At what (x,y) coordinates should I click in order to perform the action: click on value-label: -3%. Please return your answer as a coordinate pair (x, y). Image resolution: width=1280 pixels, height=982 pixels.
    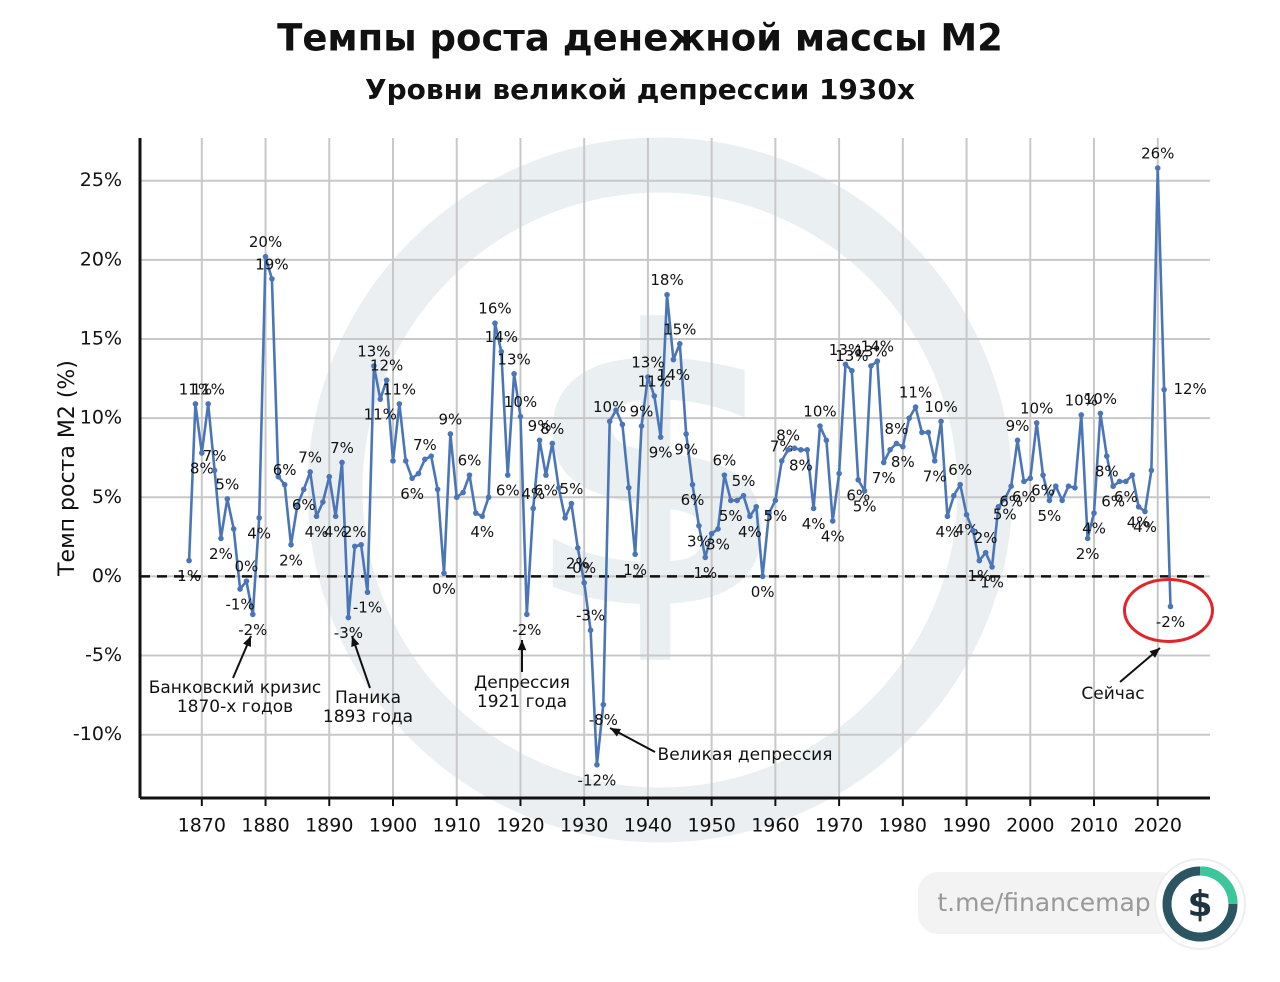
    Looking at the image, I should click on (590, 616).